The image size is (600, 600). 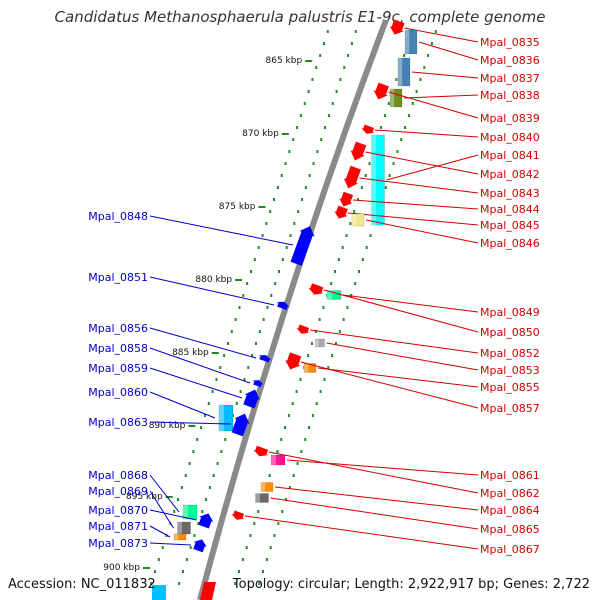 What do you see at coordinates (316, 289) in the screenshot?
I see `gene-mpal-0850-arrow` at bounding box center [316, 289].